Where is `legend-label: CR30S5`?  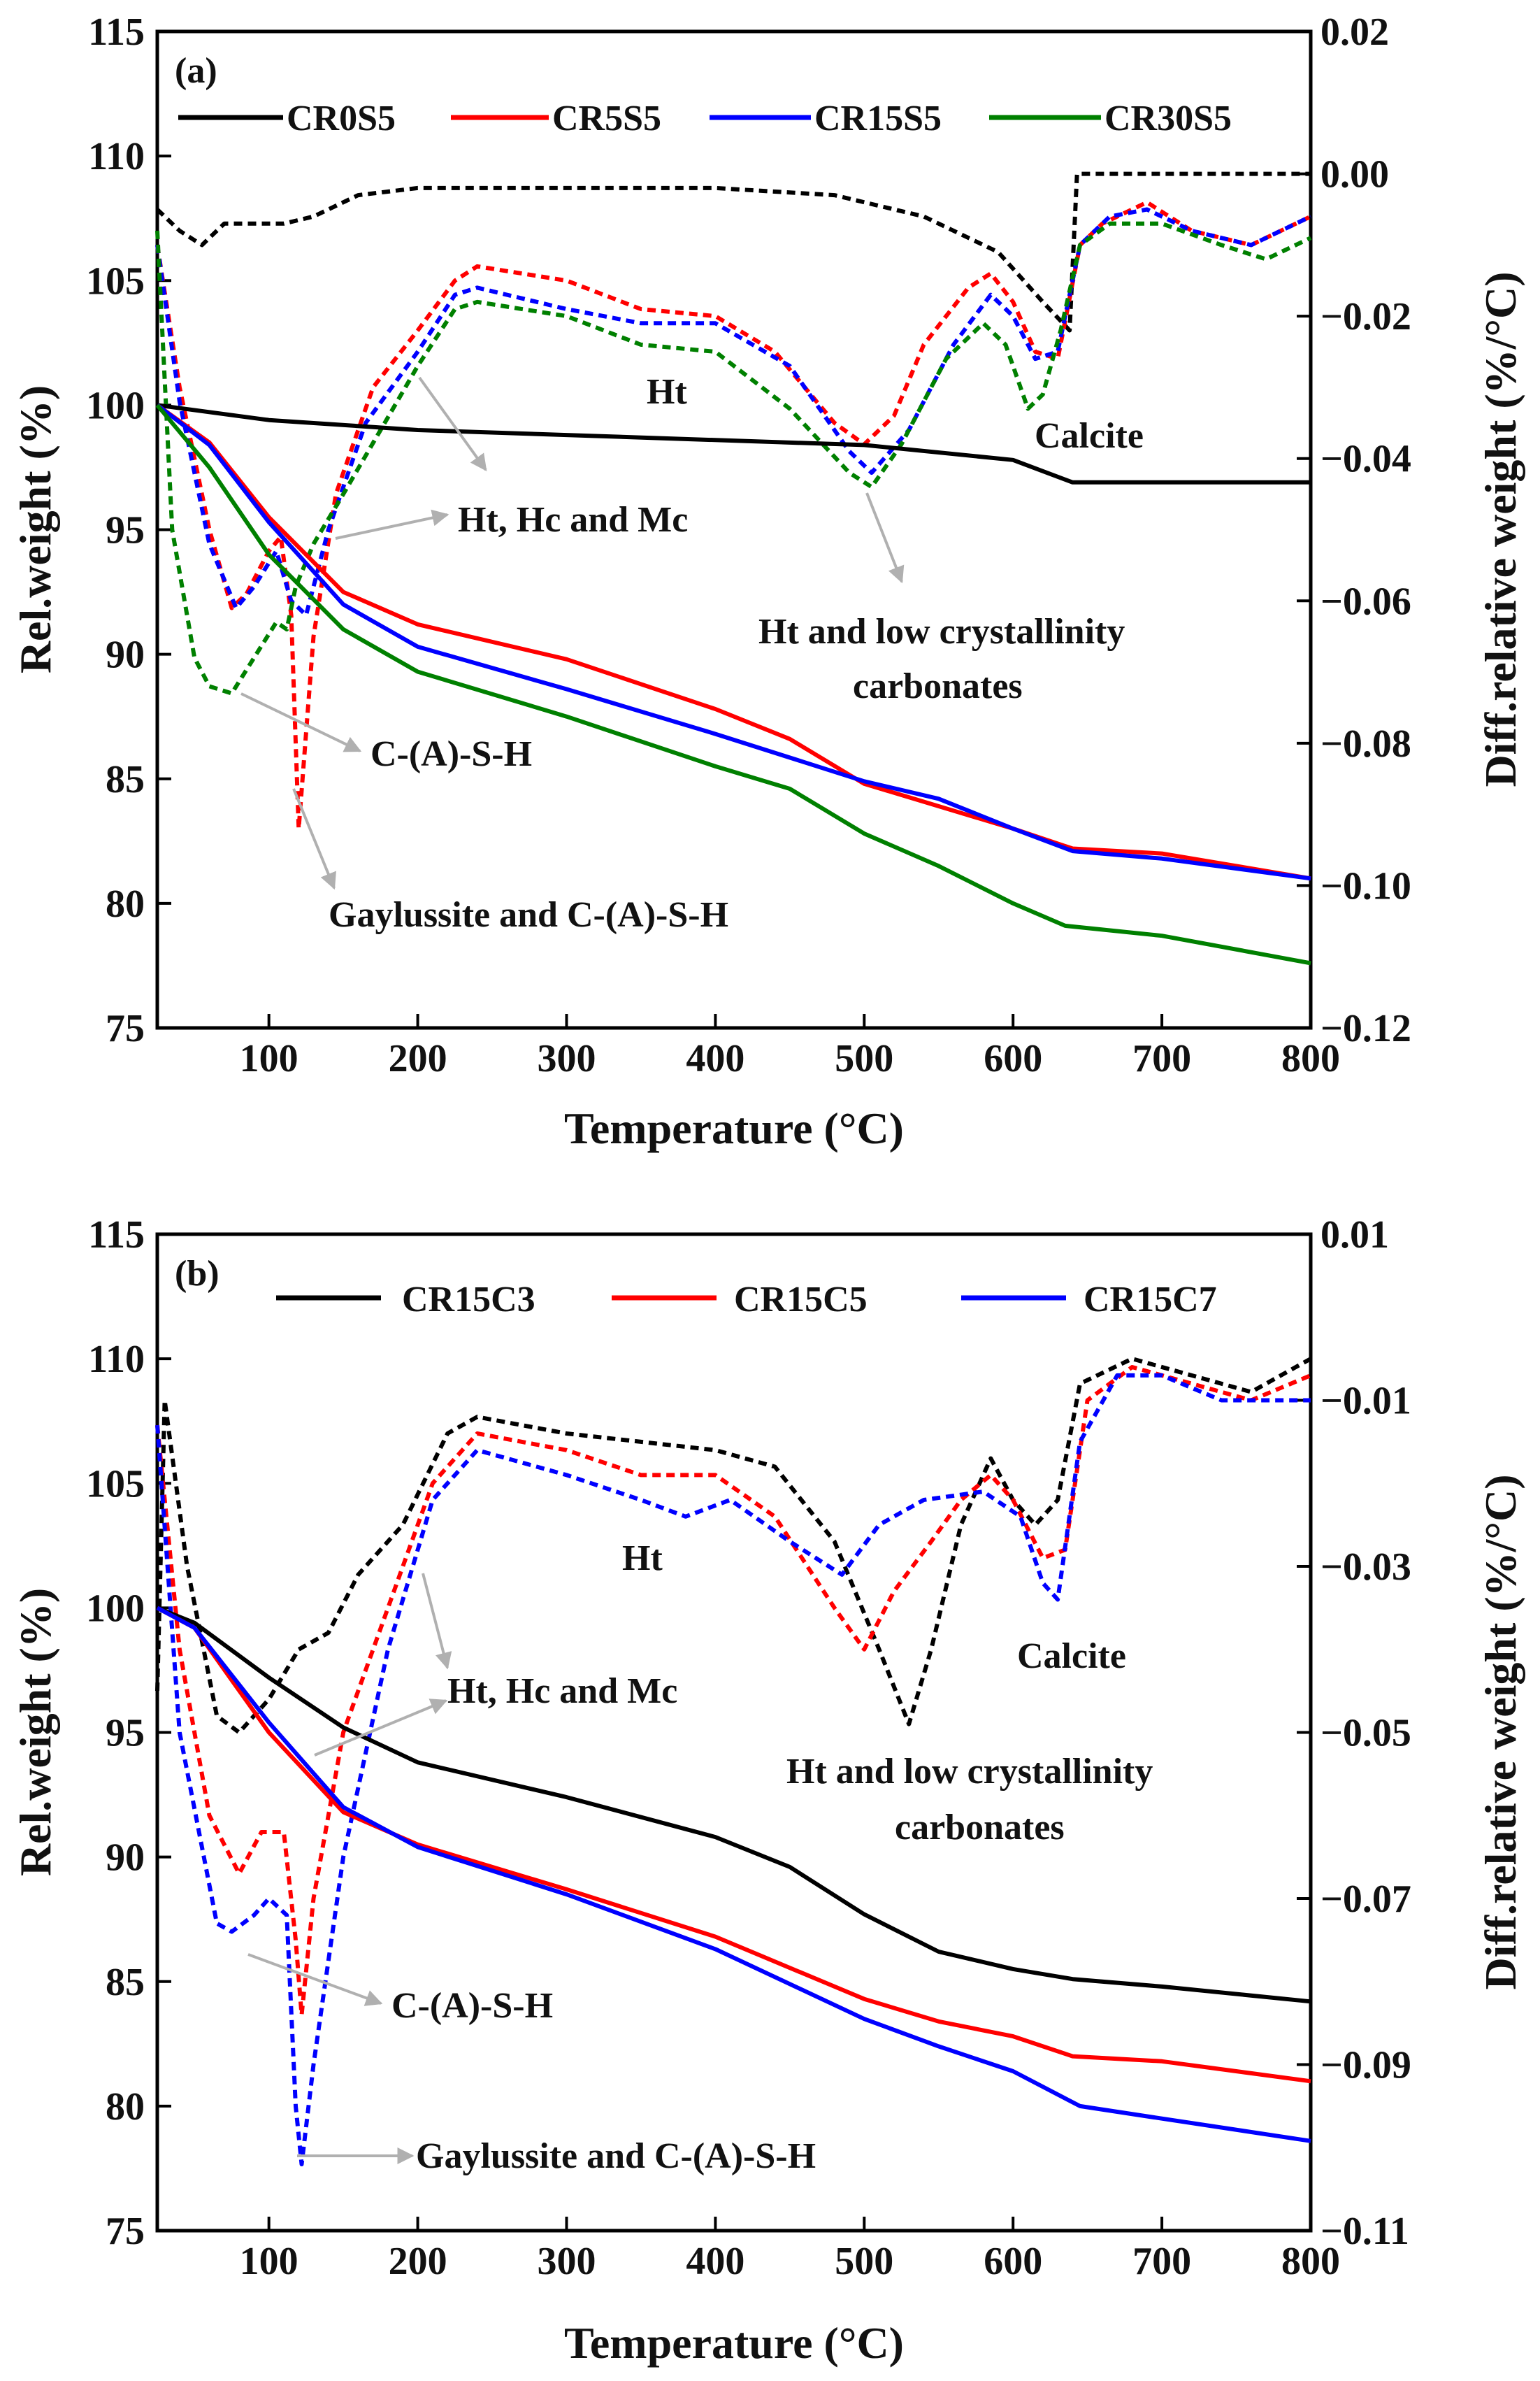 legend-label: CR30S5 is located at coordinates (1168, 118).